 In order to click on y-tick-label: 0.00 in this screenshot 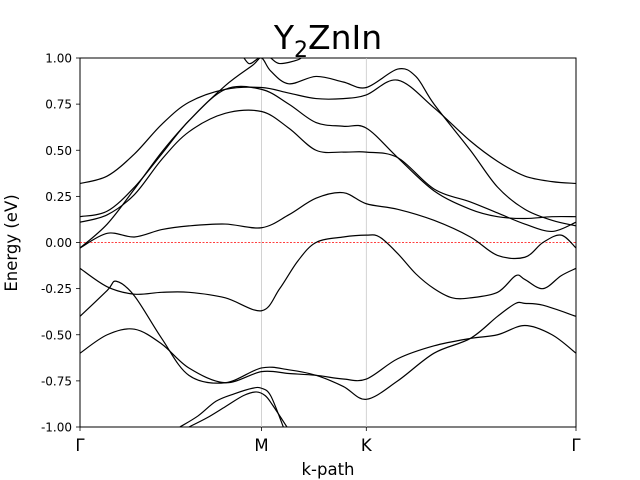, I will do `click(58, 243)`.